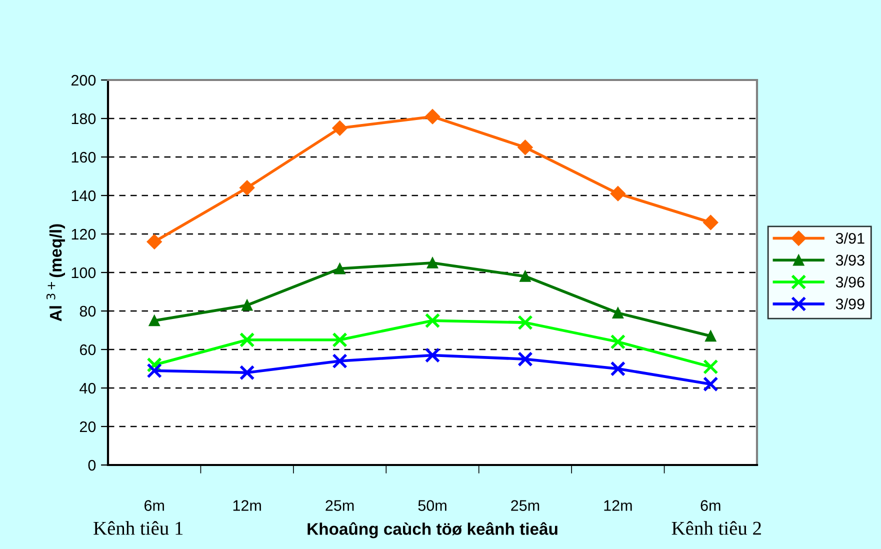 Image resolution: width=881 pixels, height=549 pixels. What do you see at coordinates (83, 80) in the screenshot?
I see `y-tick-label: 200` at bounding box center [83, 80].